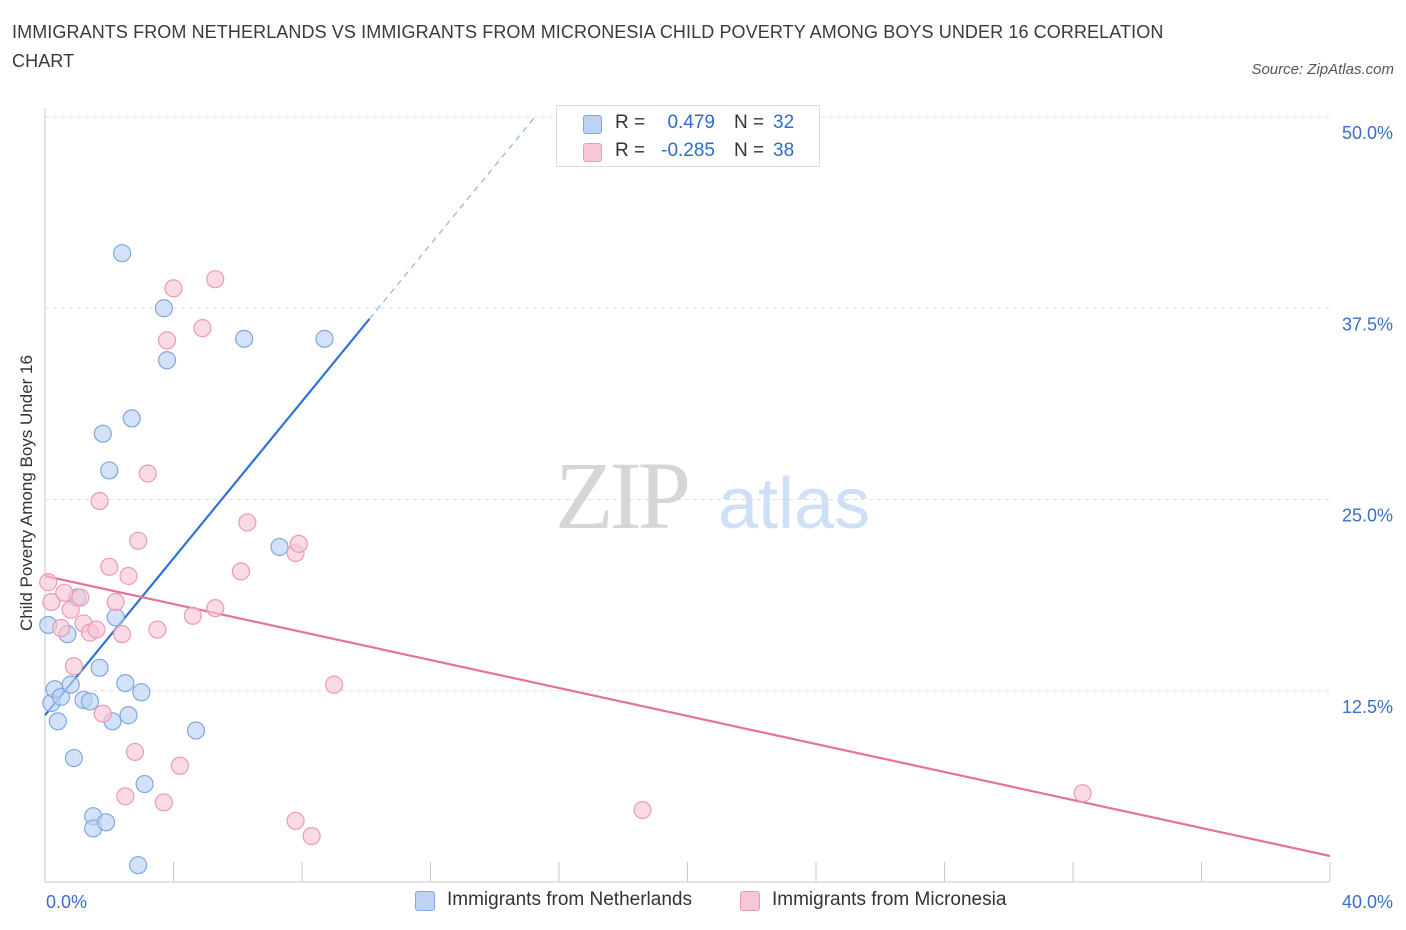 This screenshot has width=1406, height=930. I want to click on y-tick-label: 25.0%, so click(1367, 516).